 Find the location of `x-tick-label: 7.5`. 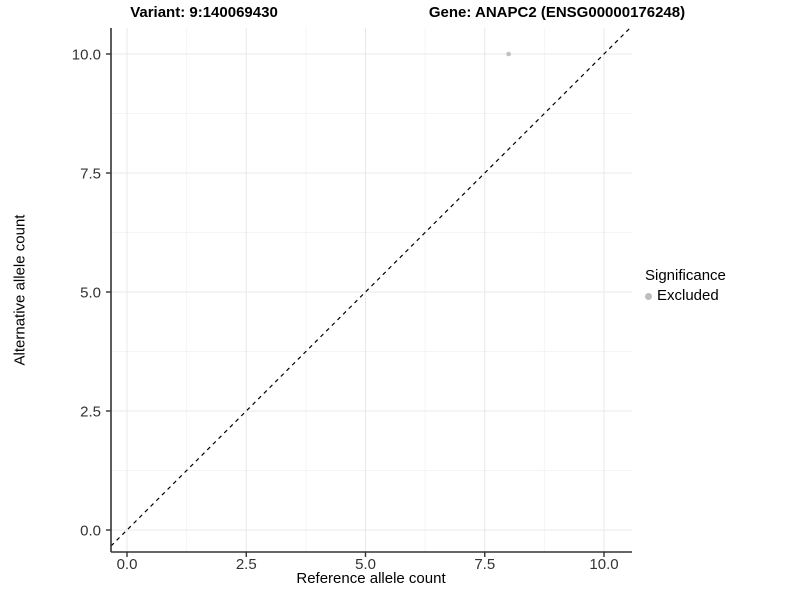

x-tick-label: 7.5 is located at coordinates (484, 564).